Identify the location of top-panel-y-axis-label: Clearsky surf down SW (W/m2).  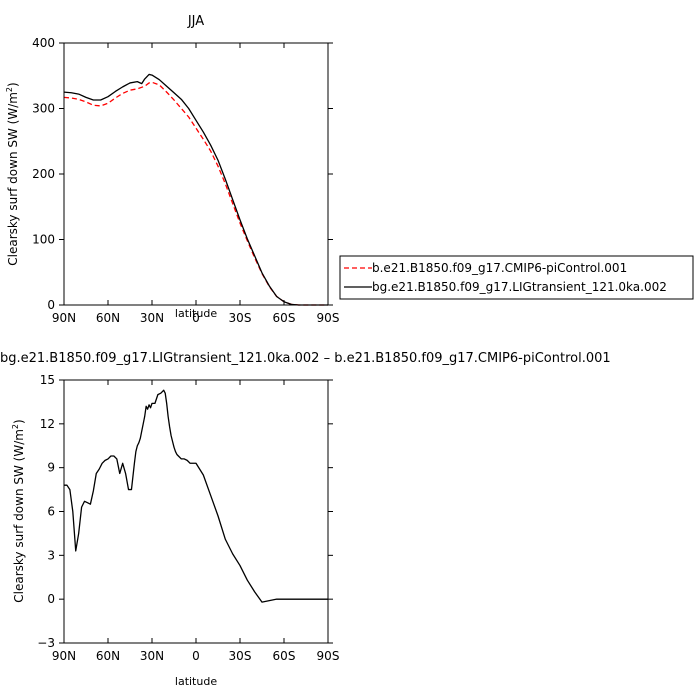
(12, 173).